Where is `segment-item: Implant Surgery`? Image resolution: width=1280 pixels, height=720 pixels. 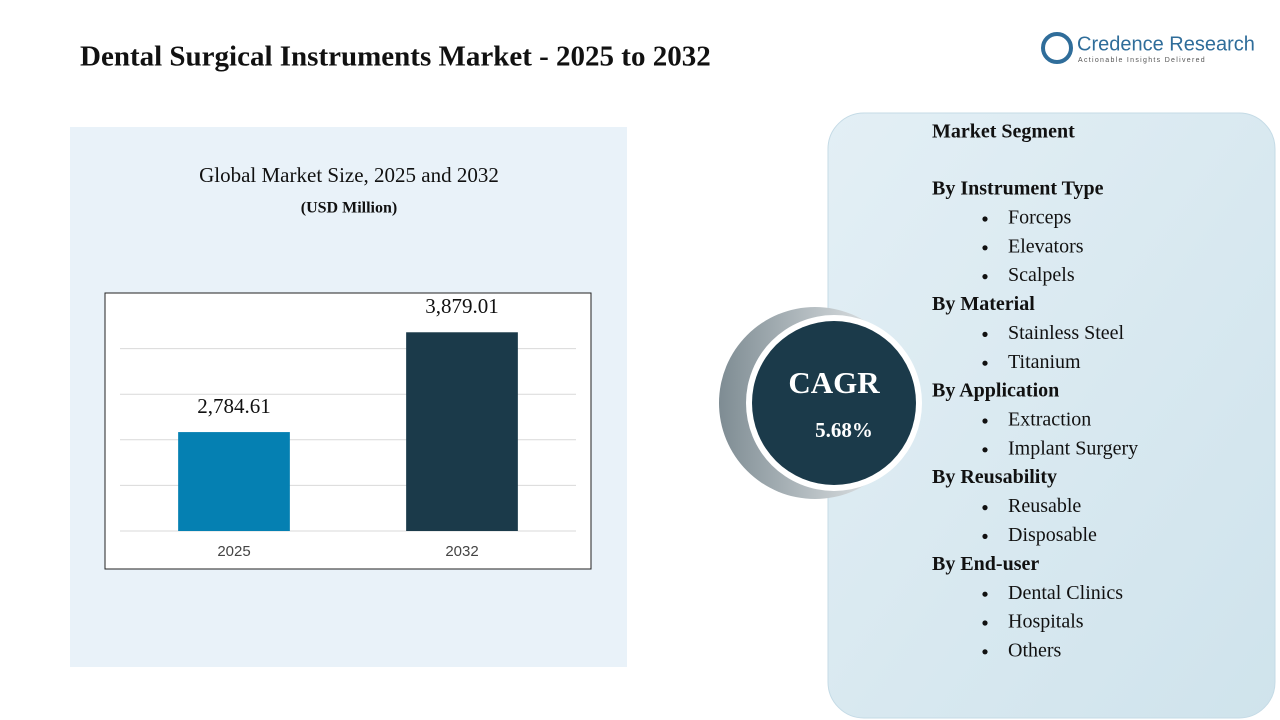
segment-item: Implant Surgery is located at coordinates (1073, 448).